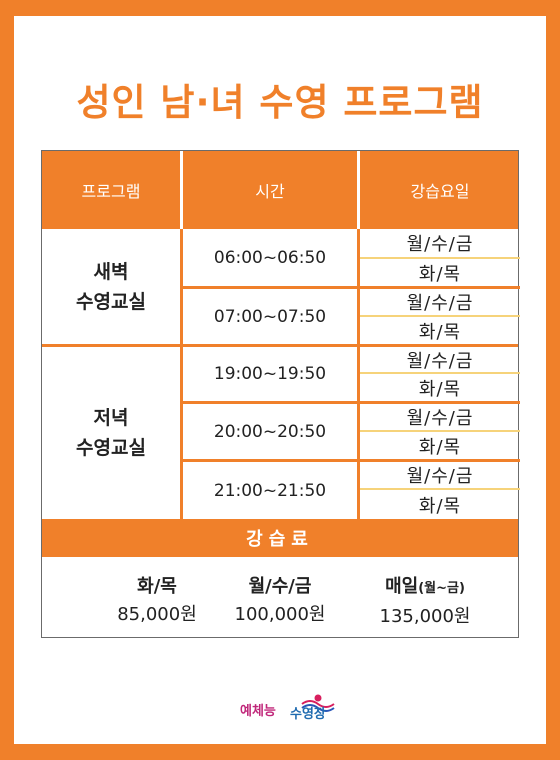  I want to click on fee-price: 85,000원, so click(157, 614).